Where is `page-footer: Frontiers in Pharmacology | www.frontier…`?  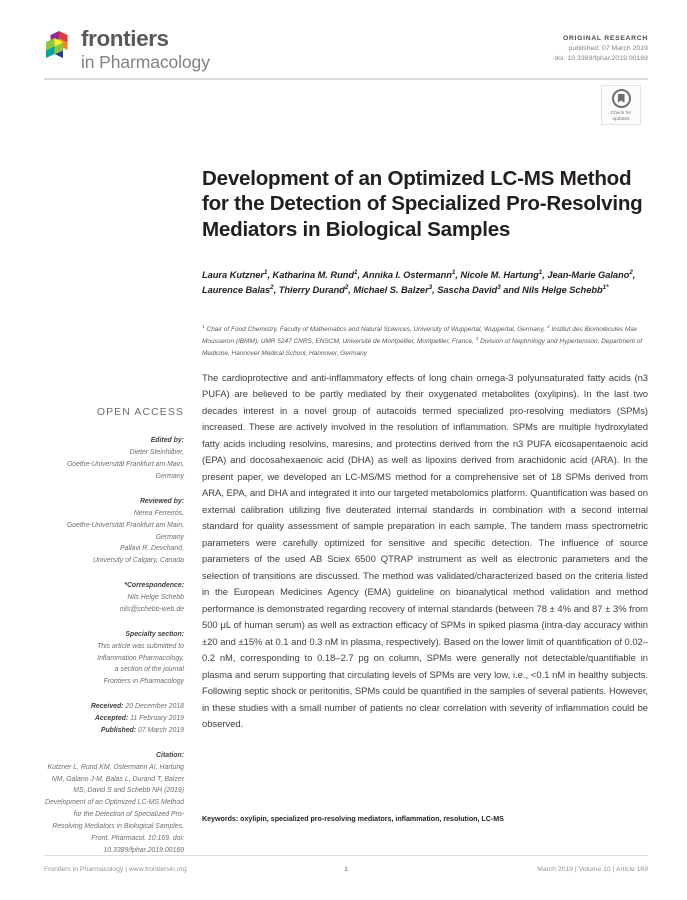
page-footer: Frontiers in Pharmacology | www.frontier… is located at coordinates (346, 869).